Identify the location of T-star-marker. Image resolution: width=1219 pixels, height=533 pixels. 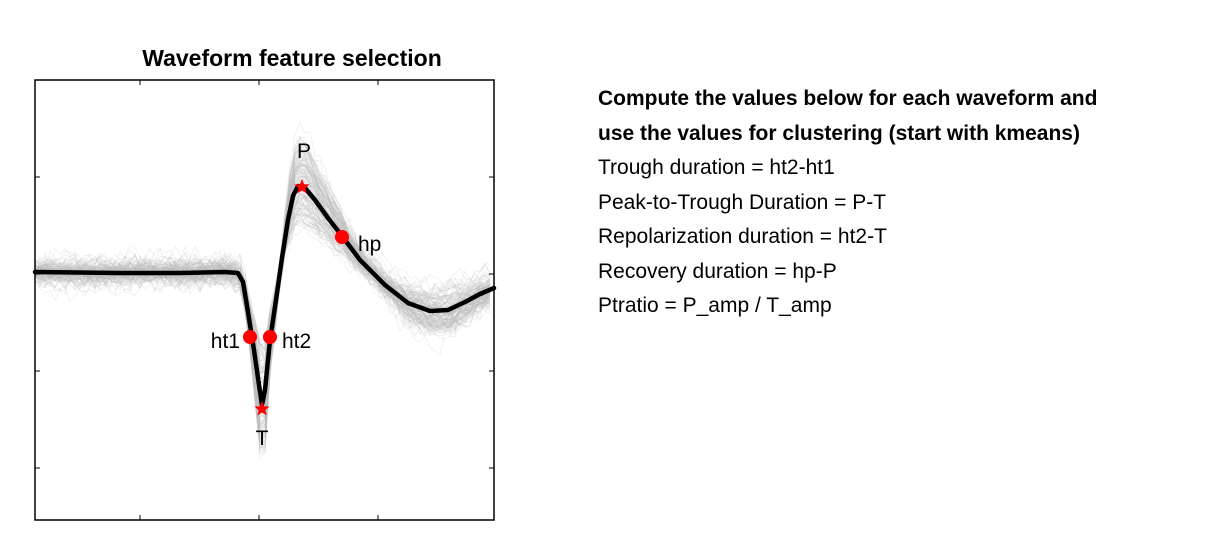
(262, 408).